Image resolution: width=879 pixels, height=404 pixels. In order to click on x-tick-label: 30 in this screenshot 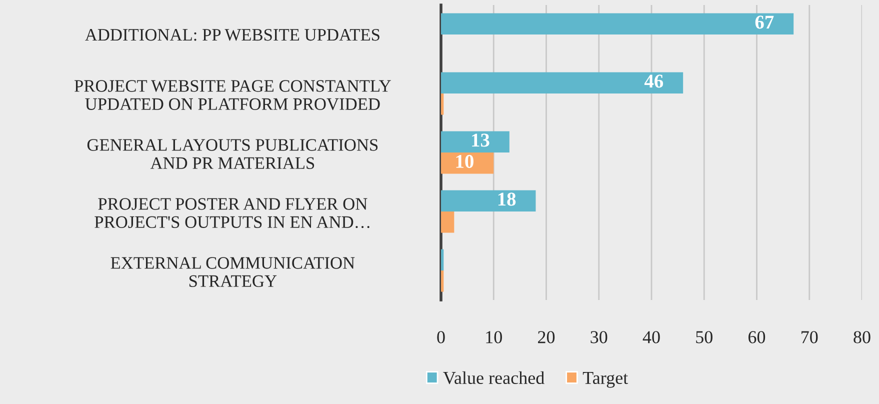, I will do `click(599, 337)`.